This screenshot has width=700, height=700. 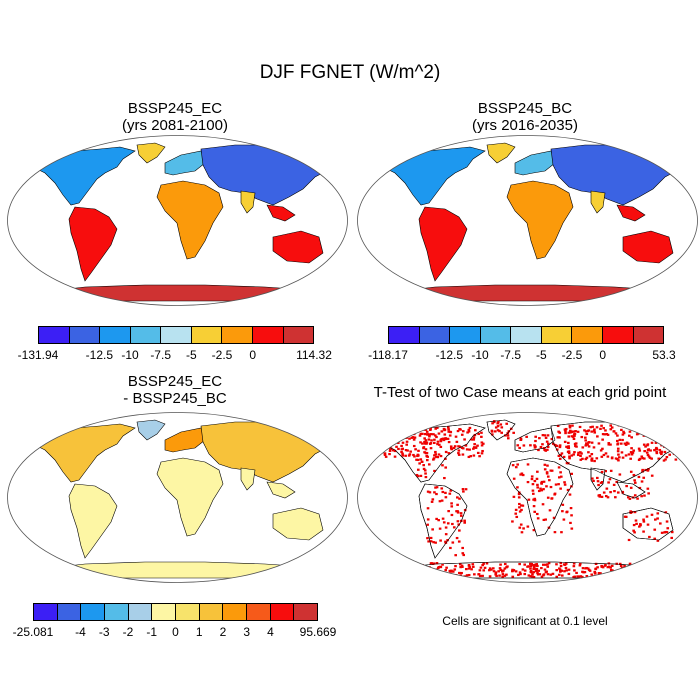 I want to click on colorbar-ec, so click(x=176, y=335).